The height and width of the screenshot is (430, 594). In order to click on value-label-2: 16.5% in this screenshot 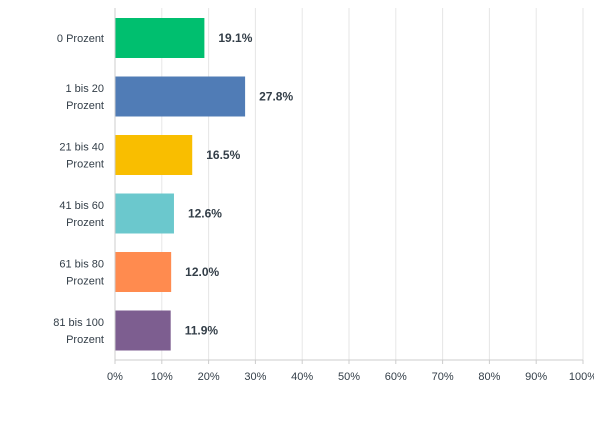, I will do `click(223, 155)`.